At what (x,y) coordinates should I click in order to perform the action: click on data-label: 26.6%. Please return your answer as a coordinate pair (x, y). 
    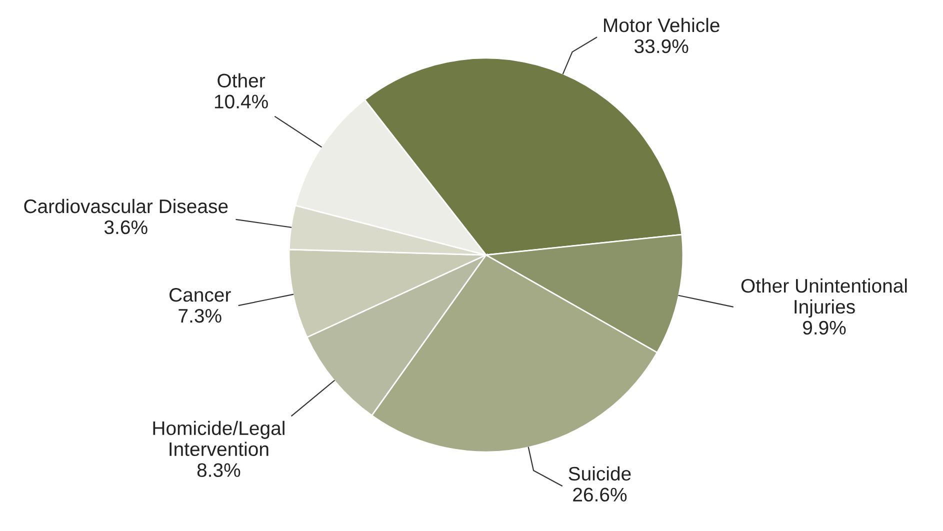
    Looking at the image, I should click on (600, 495).